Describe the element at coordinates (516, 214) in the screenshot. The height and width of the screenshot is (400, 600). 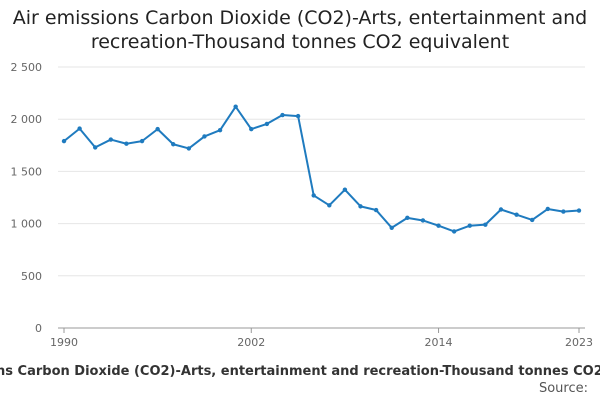
I see `data-point-2019` at that location.